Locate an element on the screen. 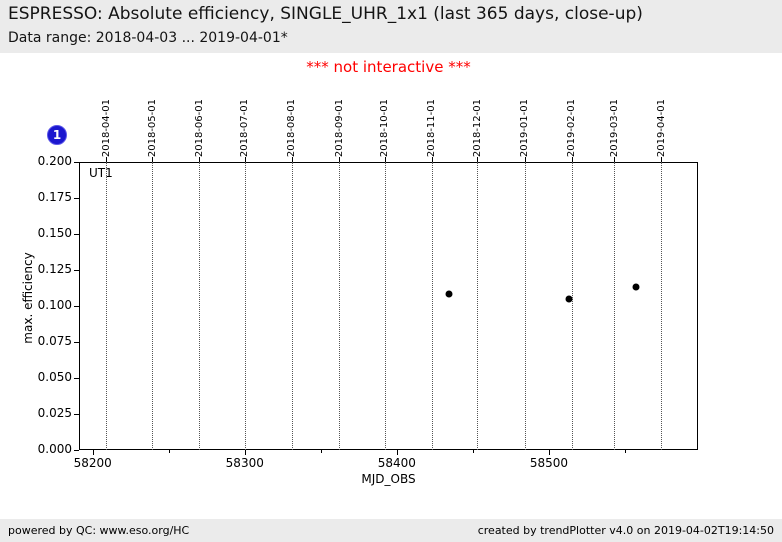 The width and height of the screenshot is (782, 542). top-date-label: 2018-10-01 is located at coordinates (385, 122).